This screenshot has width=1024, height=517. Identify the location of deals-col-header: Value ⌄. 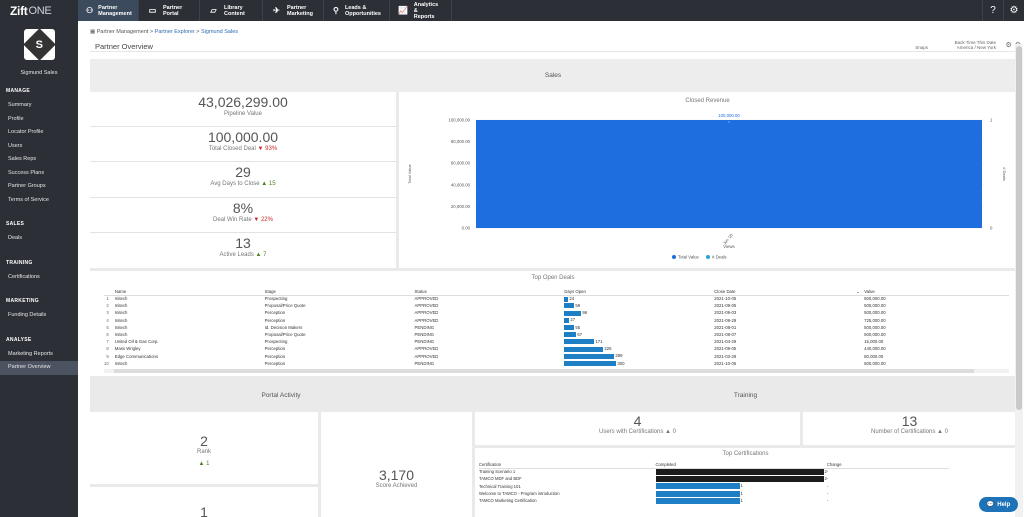
(932, 292).